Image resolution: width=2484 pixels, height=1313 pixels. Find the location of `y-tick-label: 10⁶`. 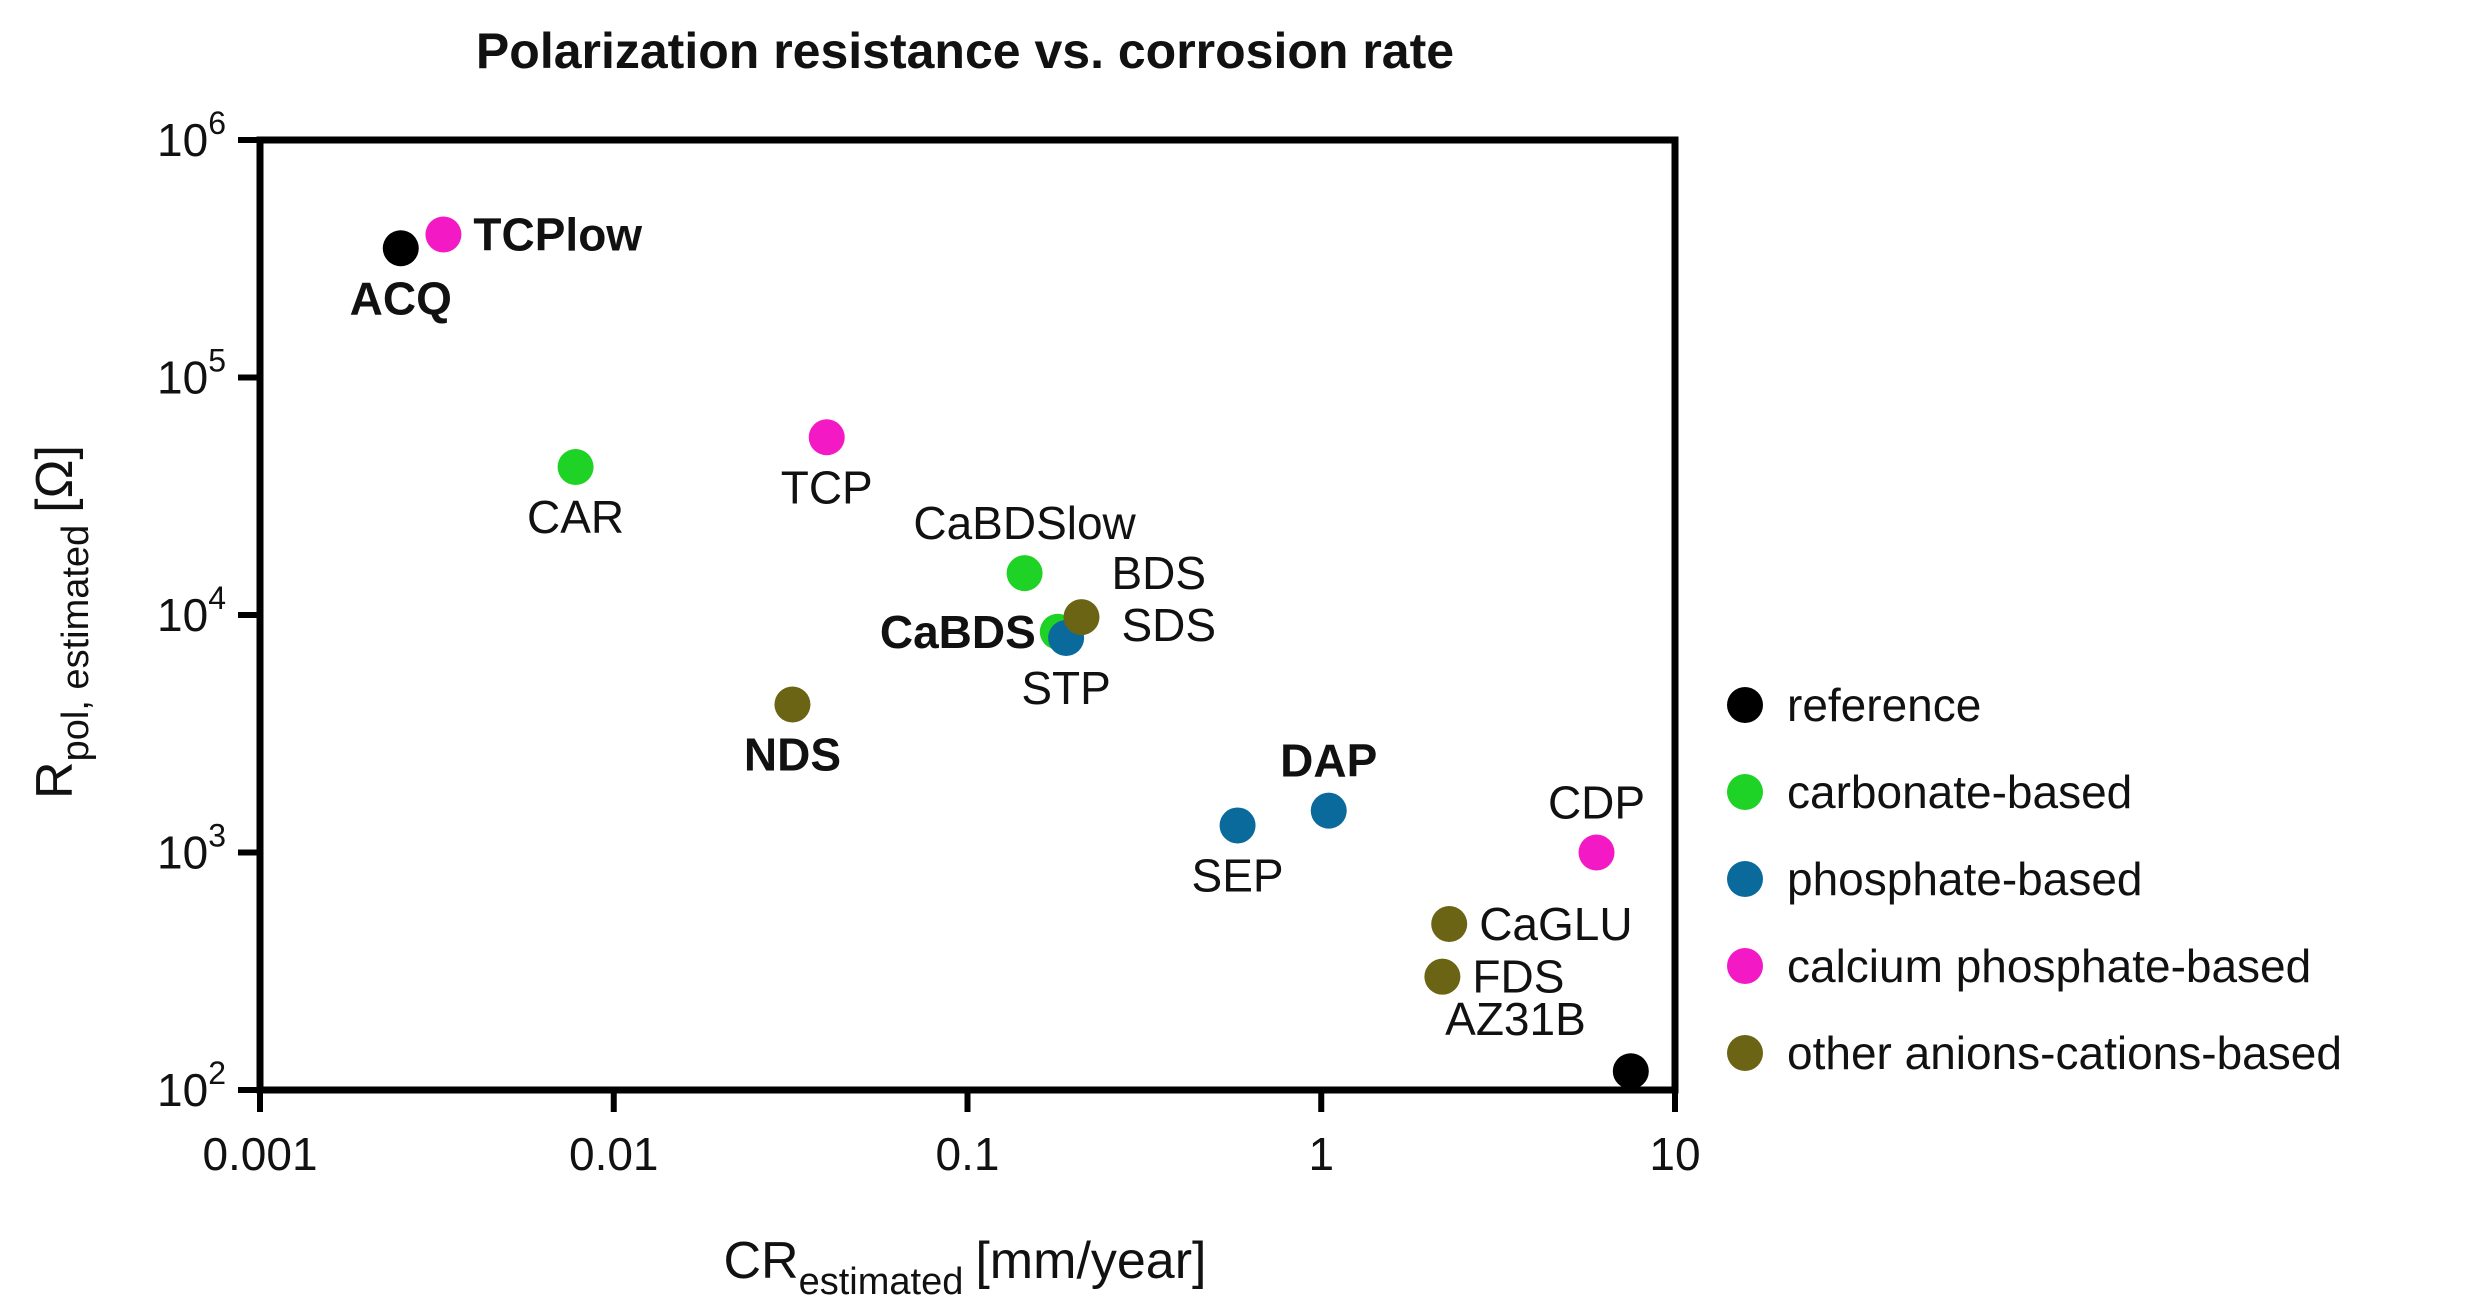

y-tick-label: 10⁶ is located at coordinates (191, 135).